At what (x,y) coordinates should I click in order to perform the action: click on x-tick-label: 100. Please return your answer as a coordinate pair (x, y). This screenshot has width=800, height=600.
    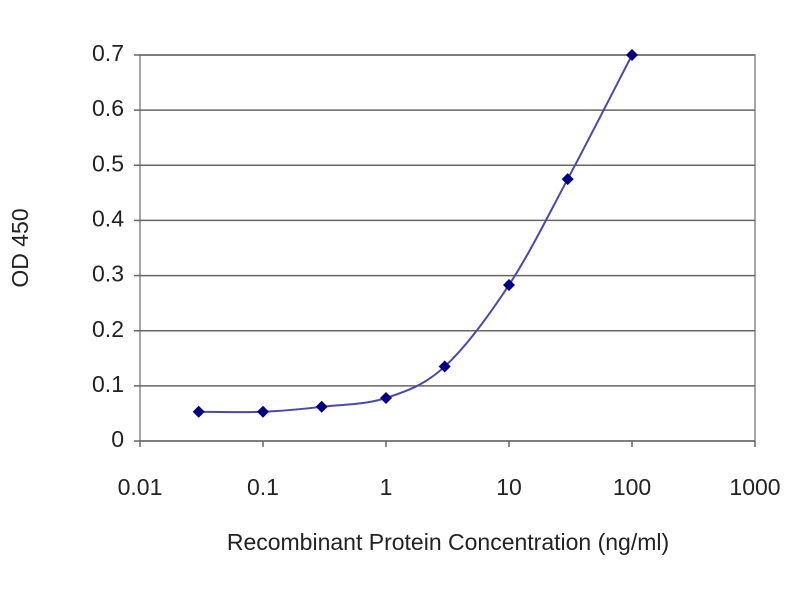
    Looking at the image, I should click on (632, 487).